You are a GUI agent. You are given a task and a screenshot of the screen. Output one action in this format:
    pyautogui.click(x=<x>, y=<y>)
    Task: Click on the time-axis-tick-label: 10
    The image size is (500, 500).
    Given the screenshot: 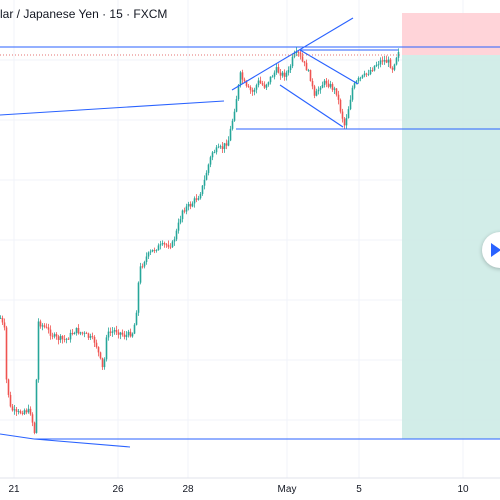 What is the action you would take?
    pyautogui.click(x=463, y=489)
    